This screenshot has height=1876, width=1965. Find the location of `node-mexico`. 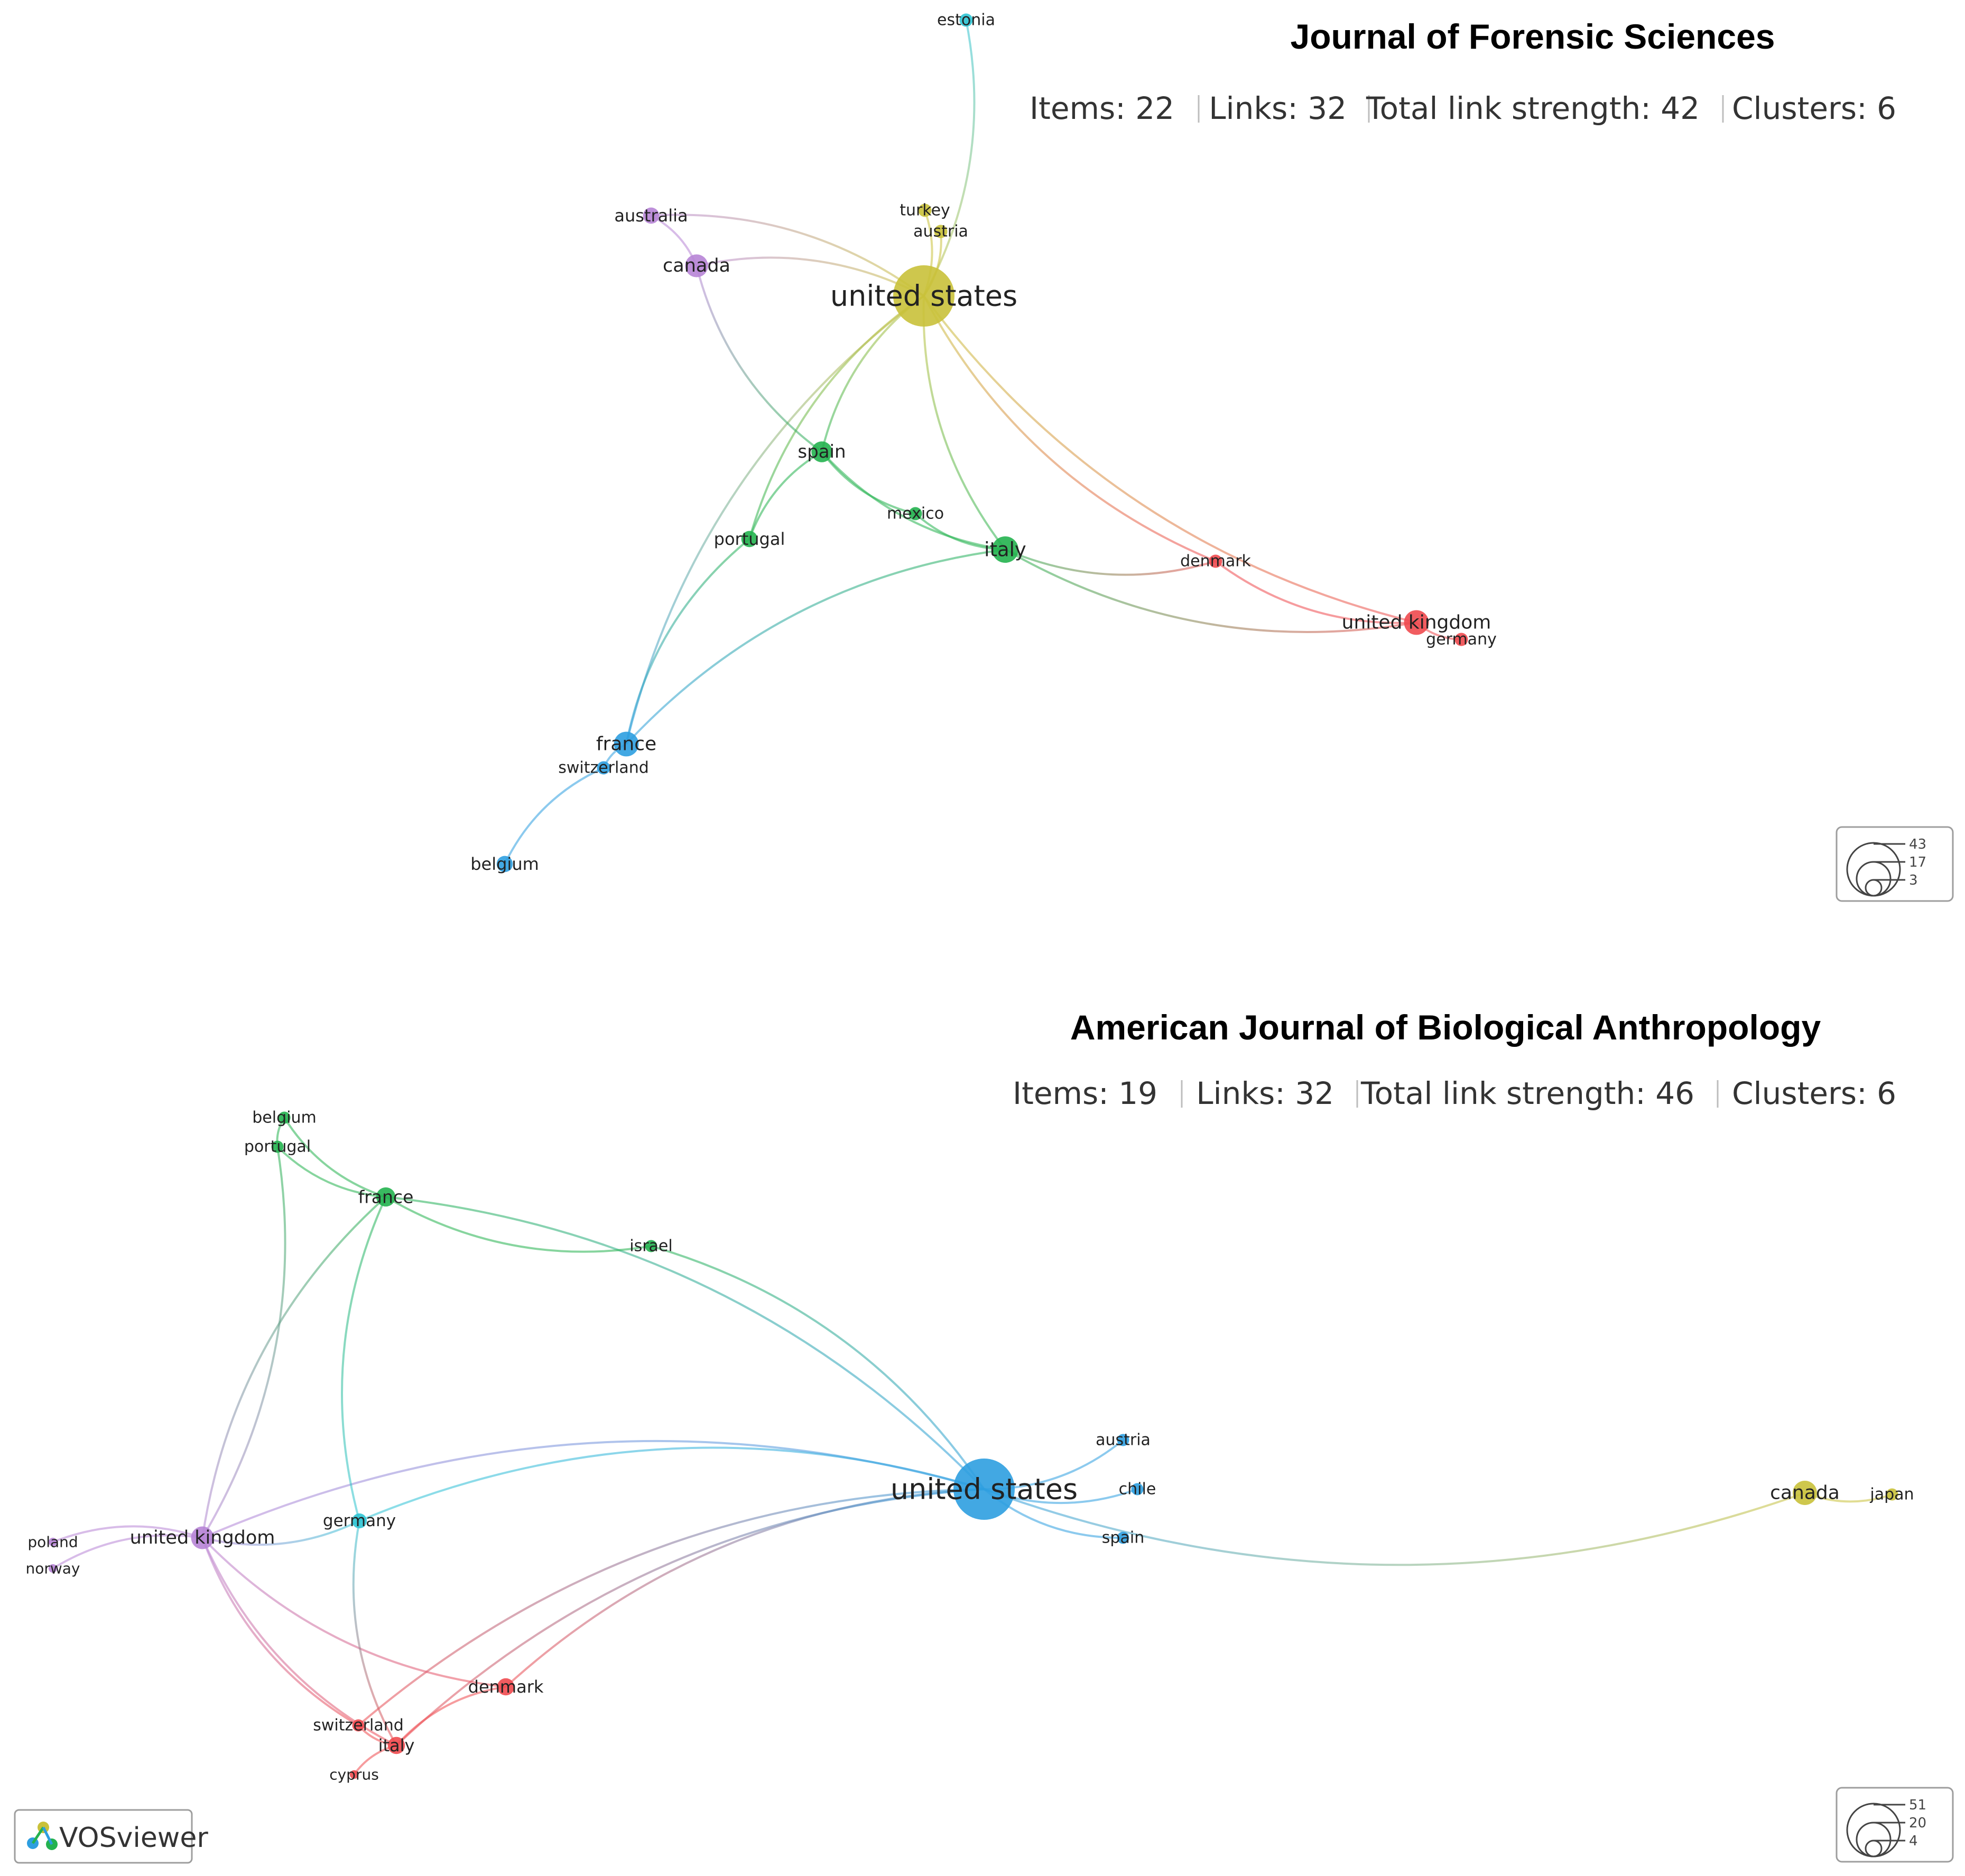

node-mexico is located at coordinates (915, 514).